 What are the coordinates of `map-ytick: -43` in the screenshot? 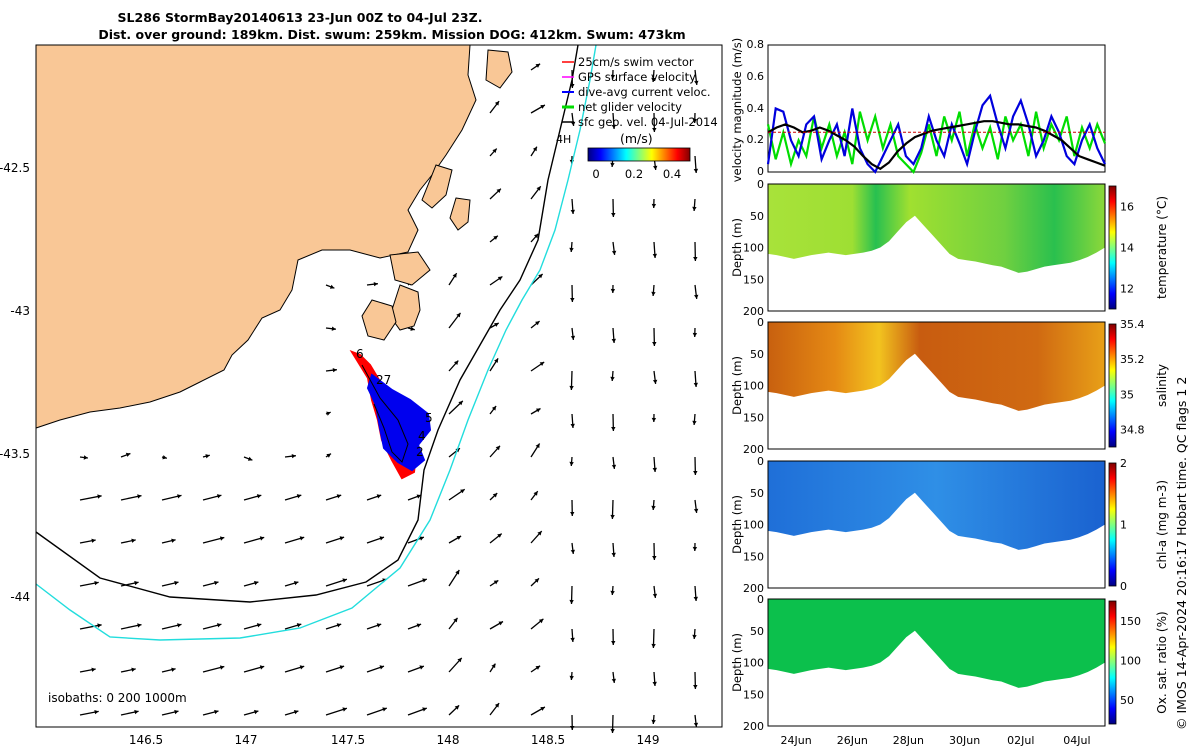 It's located at (20, 311).